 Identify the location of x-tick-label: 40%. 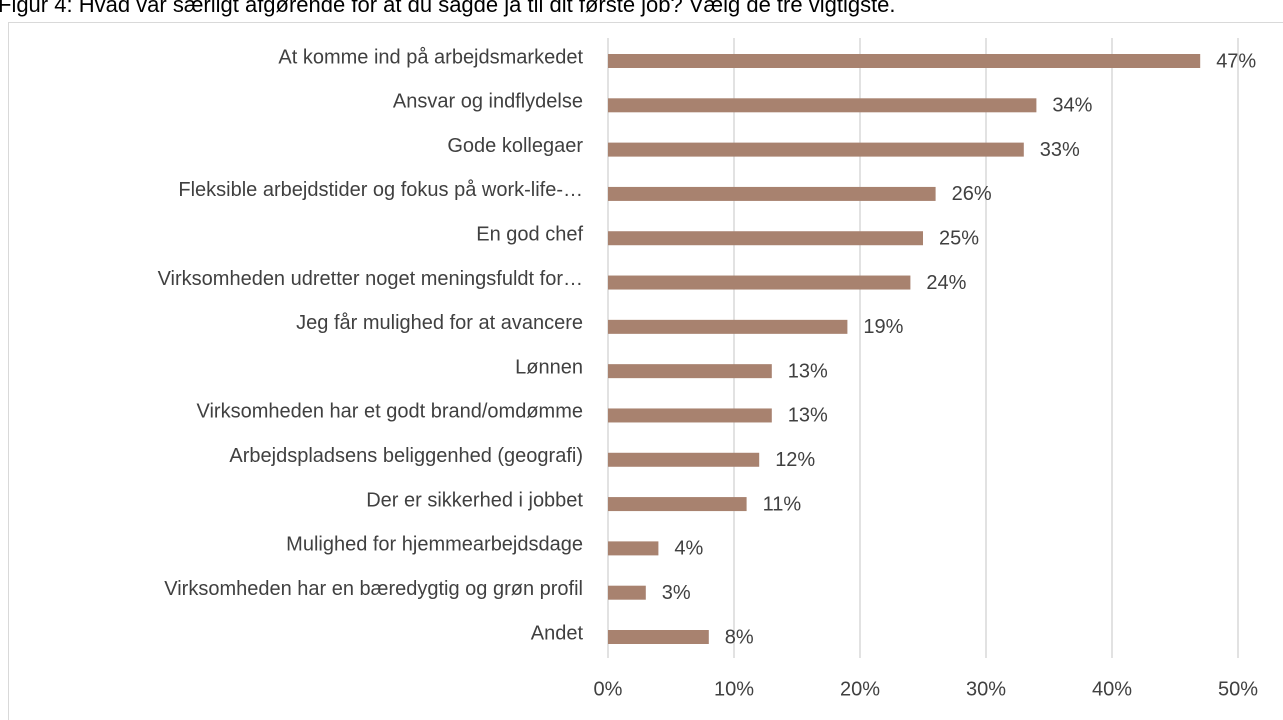
(1112, 689).